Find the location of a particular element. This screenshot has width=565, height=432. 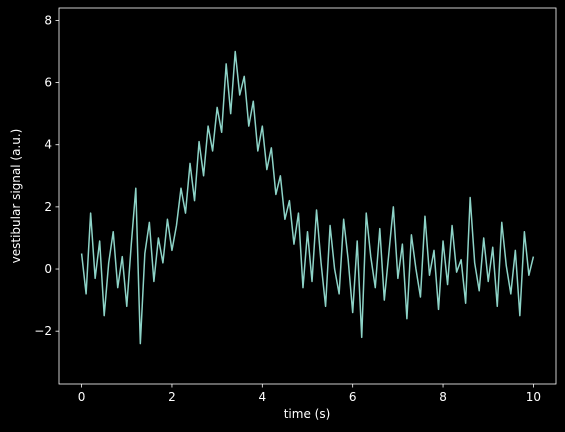

y-tick-label: 2 is located at coordinates (48, 207).